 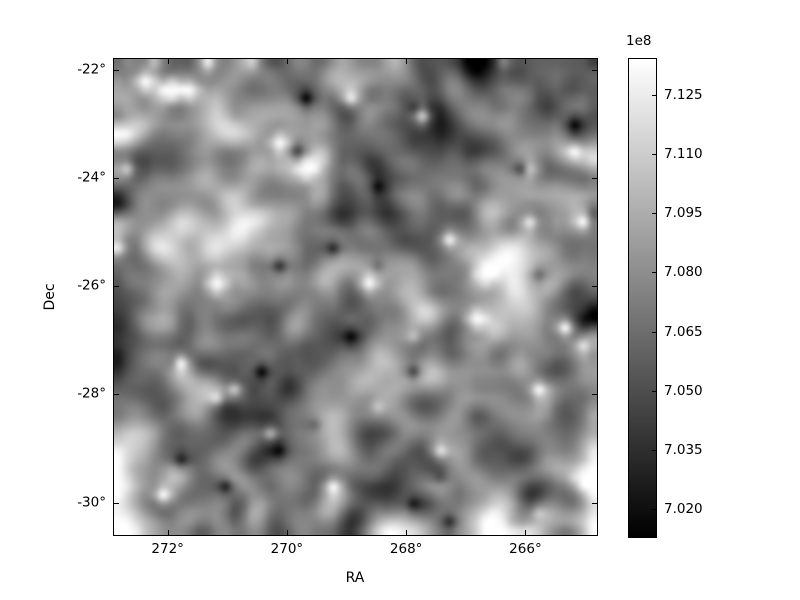 I want to click on y-tick-label: -22°, so click(x=91, y=69).